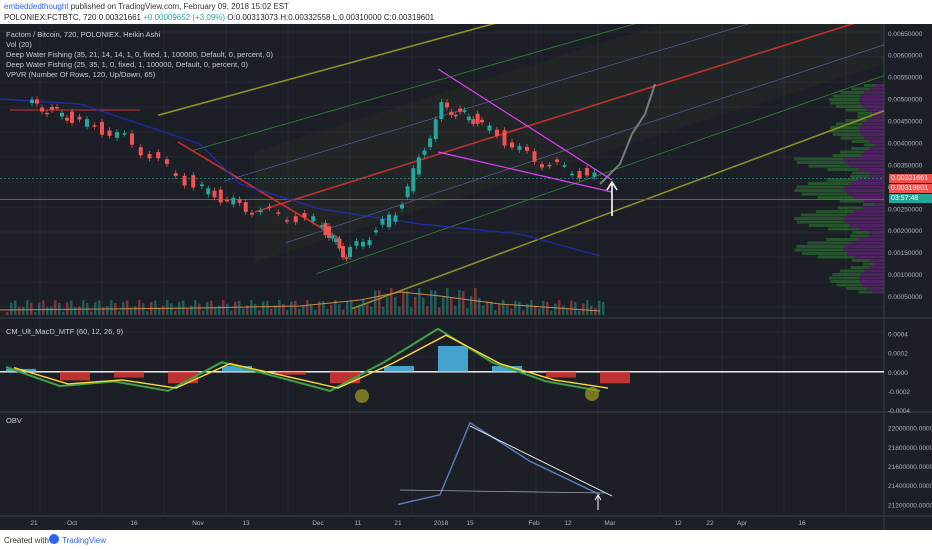 The width and height of the screenshot is (932, 550). Describe the element at coordinates (72, 523) in the screenshot. I see `time-tick-label: Oct` at that location.